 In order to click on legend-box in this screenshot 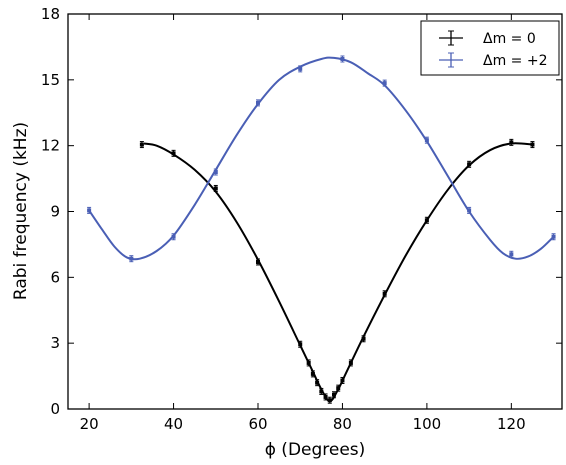, I will do `click(490, 48)`.